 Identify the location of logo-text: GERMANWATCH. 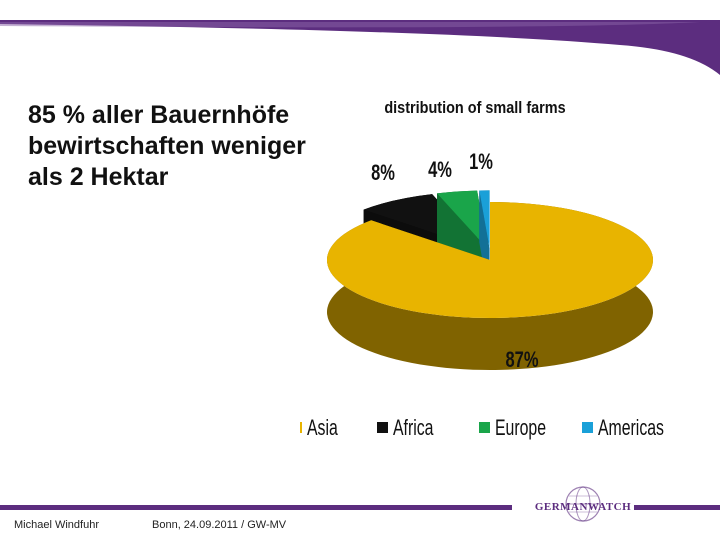
(583, 507).